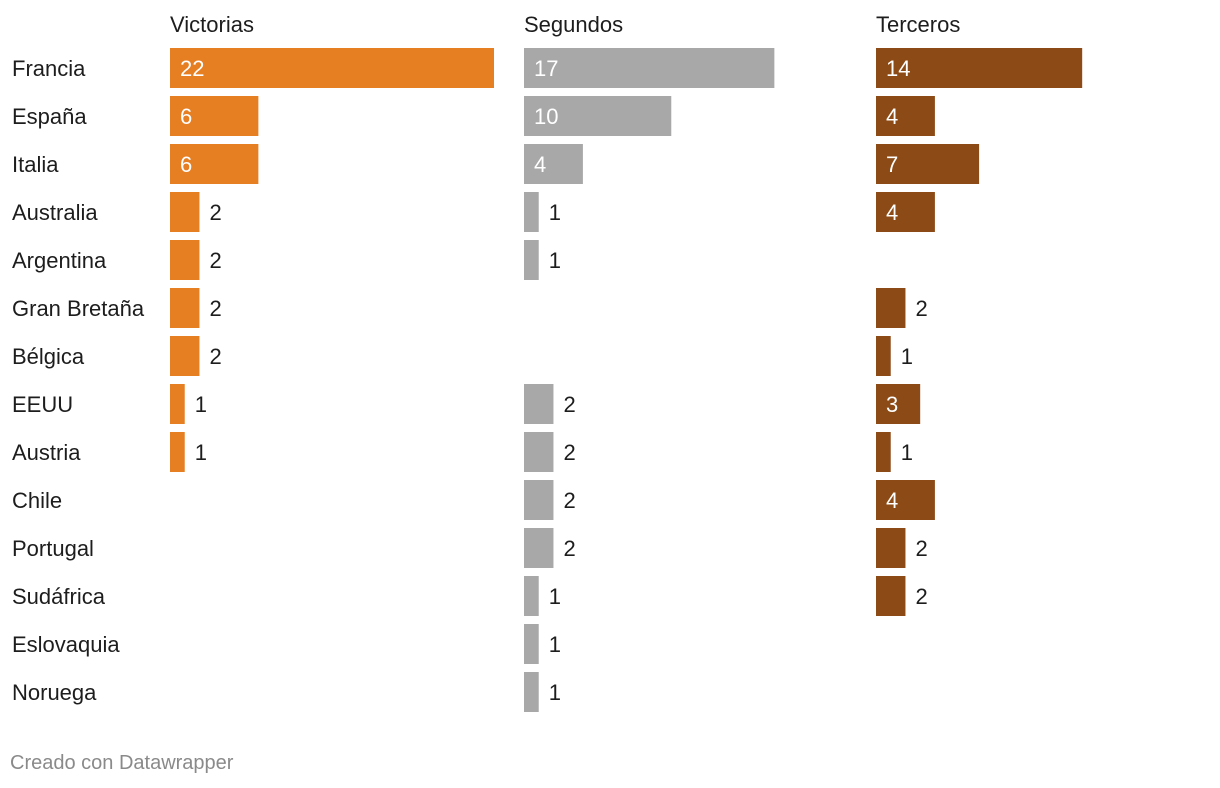 This screenshot has width=1220, height=788. I want to click on bar-terceros-italia, so click(928, 164).